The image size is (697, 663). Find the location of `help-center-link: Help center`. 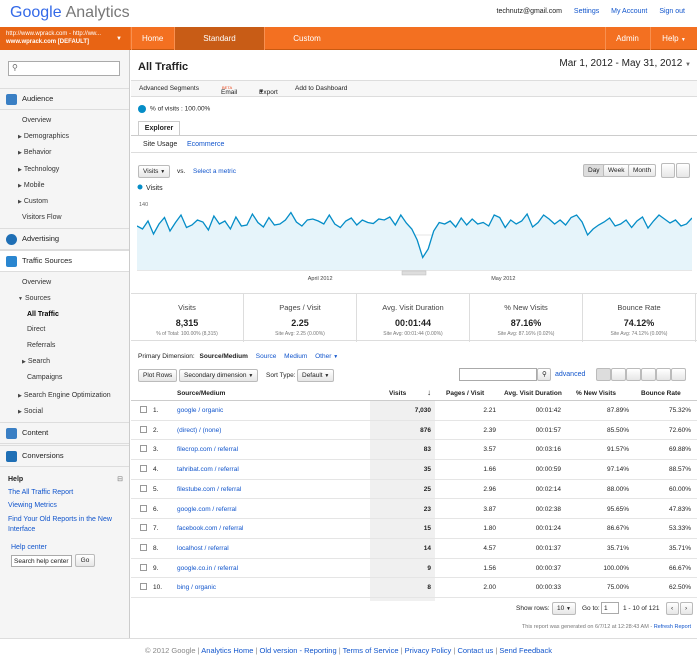

help-center-link: Help center is located at coordinates (29, 547).